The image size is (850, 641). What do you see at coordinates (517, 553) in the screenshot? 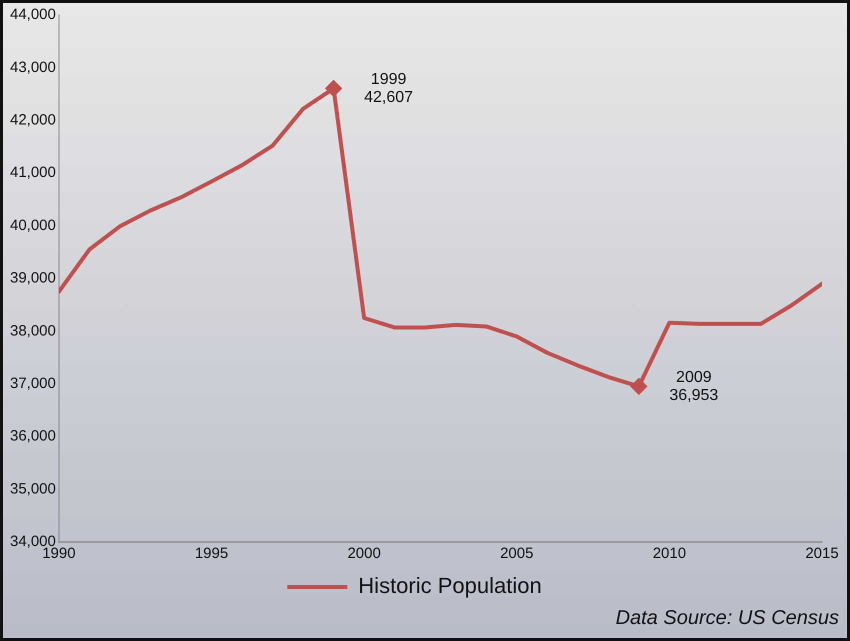
I see `x-tick-label: 2005` at bounding box center [517, 553].